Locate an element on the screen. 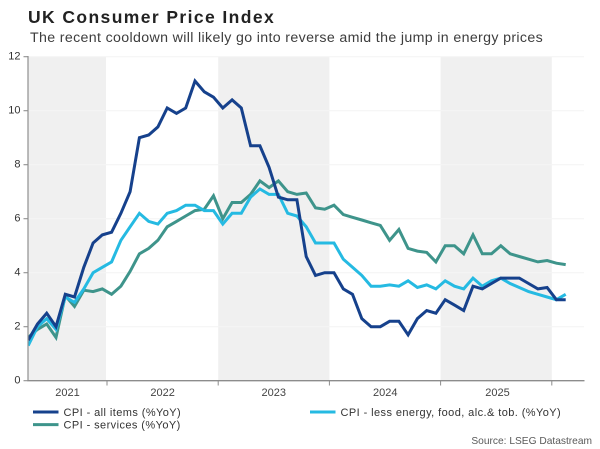 The image size is (600, 449). svg-text: 8 is located at coordinates (17, 165).